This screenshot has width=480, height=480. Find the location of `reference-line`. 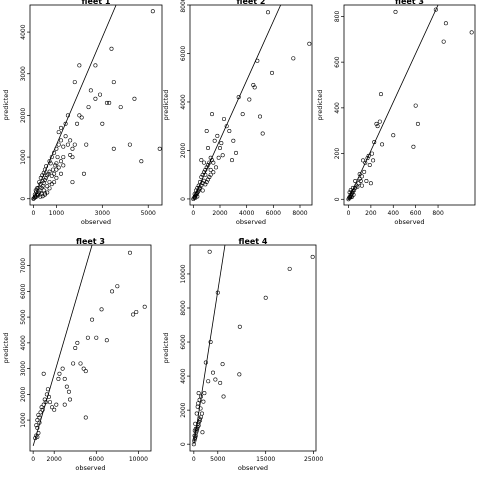

reference-line is located at coordinates (209, 345).